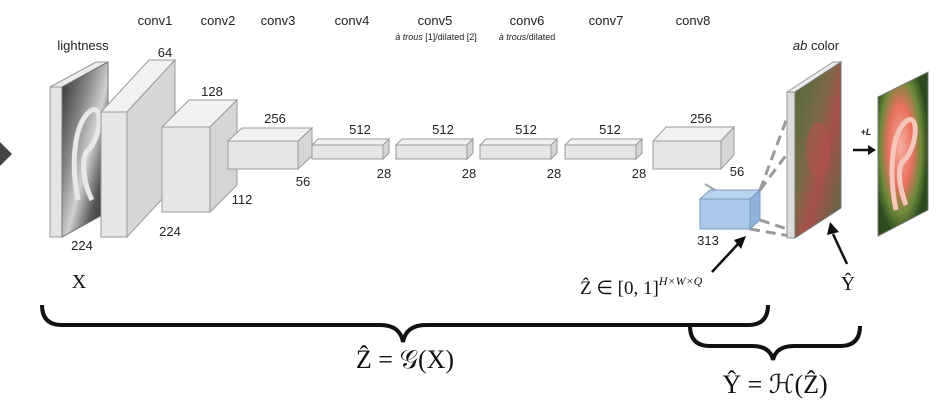  I want to click on conv1-channels: 64, so click(165, 52).